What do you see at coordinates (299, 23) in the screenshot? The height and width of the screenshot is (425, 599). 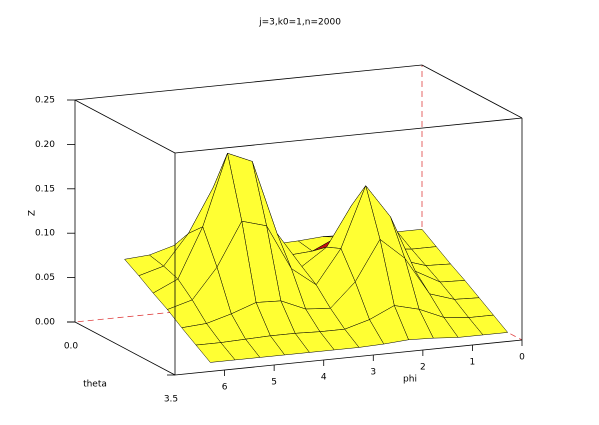 I see `chart-title: j=3,k0=1,n=2000` at bounding box center [299, 23].